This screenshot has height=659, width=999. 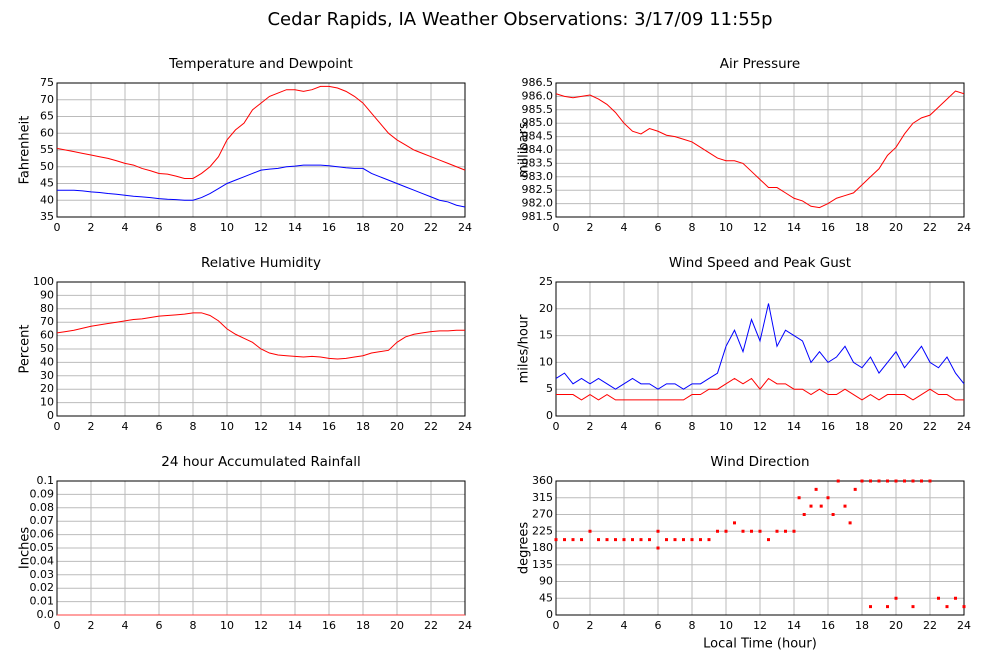 What do you see at coordinates (538, 82) in the screenshot?
I see `y-tick-label: 986.5` at bounding box center [538, 82].